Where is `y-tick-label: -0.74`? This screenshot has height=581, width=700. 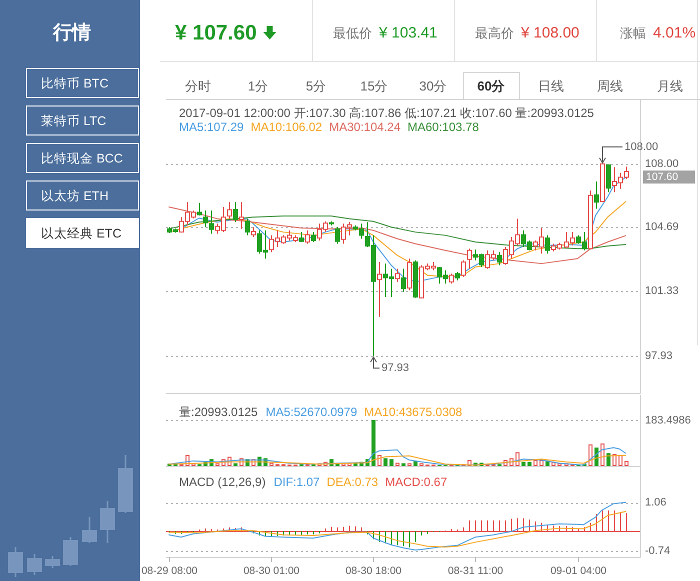
y-tick-label: -0.74 is located at coordinates (657, 551).